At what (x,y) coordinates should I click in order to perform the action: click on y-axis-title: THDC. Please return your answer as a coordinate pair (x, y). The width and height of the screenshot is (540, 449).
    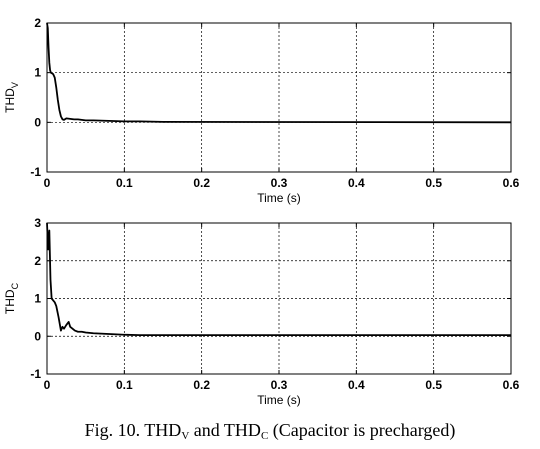
    Looking at the image, I should click on (11, 298).